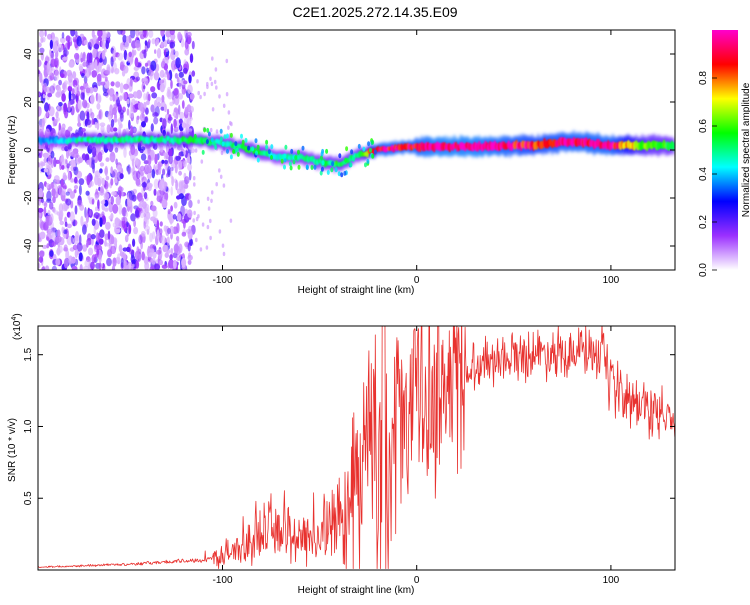  What do you see at coordinates (356, 590) in the screenshot?
I see `snr-x-label: Height of straight line (km)` at bounding box center [356, 590].